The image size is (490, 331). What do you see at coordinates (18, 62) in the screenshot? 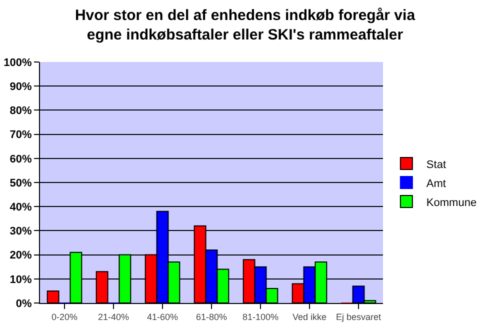
I see `y-tick-label: 100%` at bounding box center [18, 62].